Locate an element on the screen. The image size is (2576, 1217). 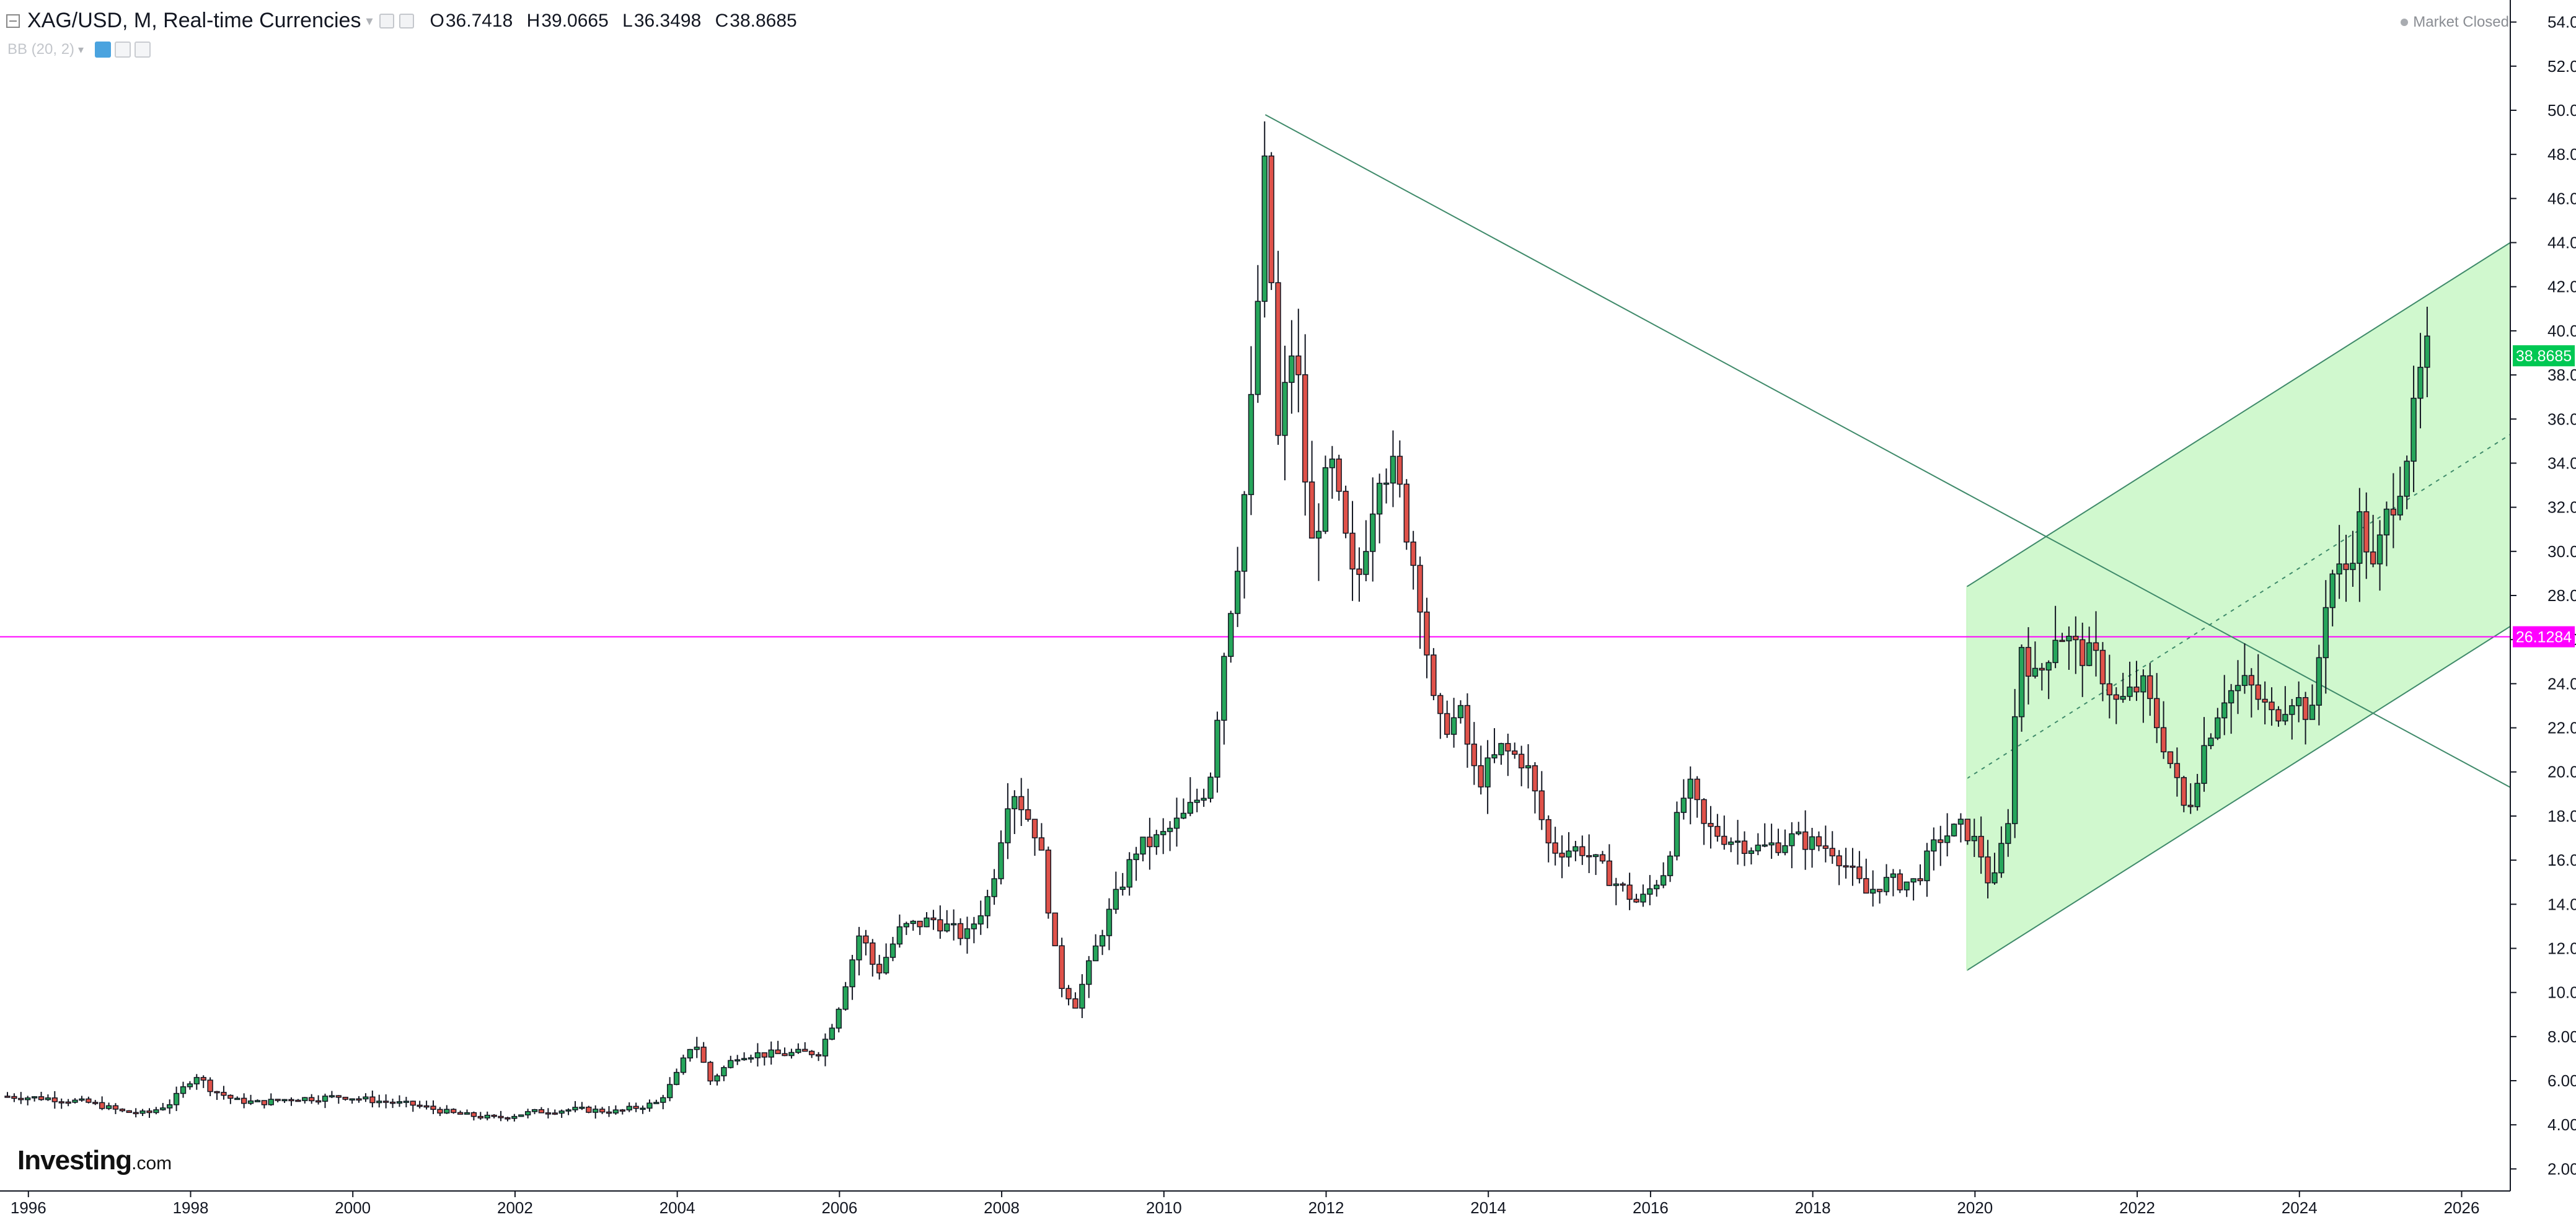
indicator-remove-icon is located at coordinates (143, 50).